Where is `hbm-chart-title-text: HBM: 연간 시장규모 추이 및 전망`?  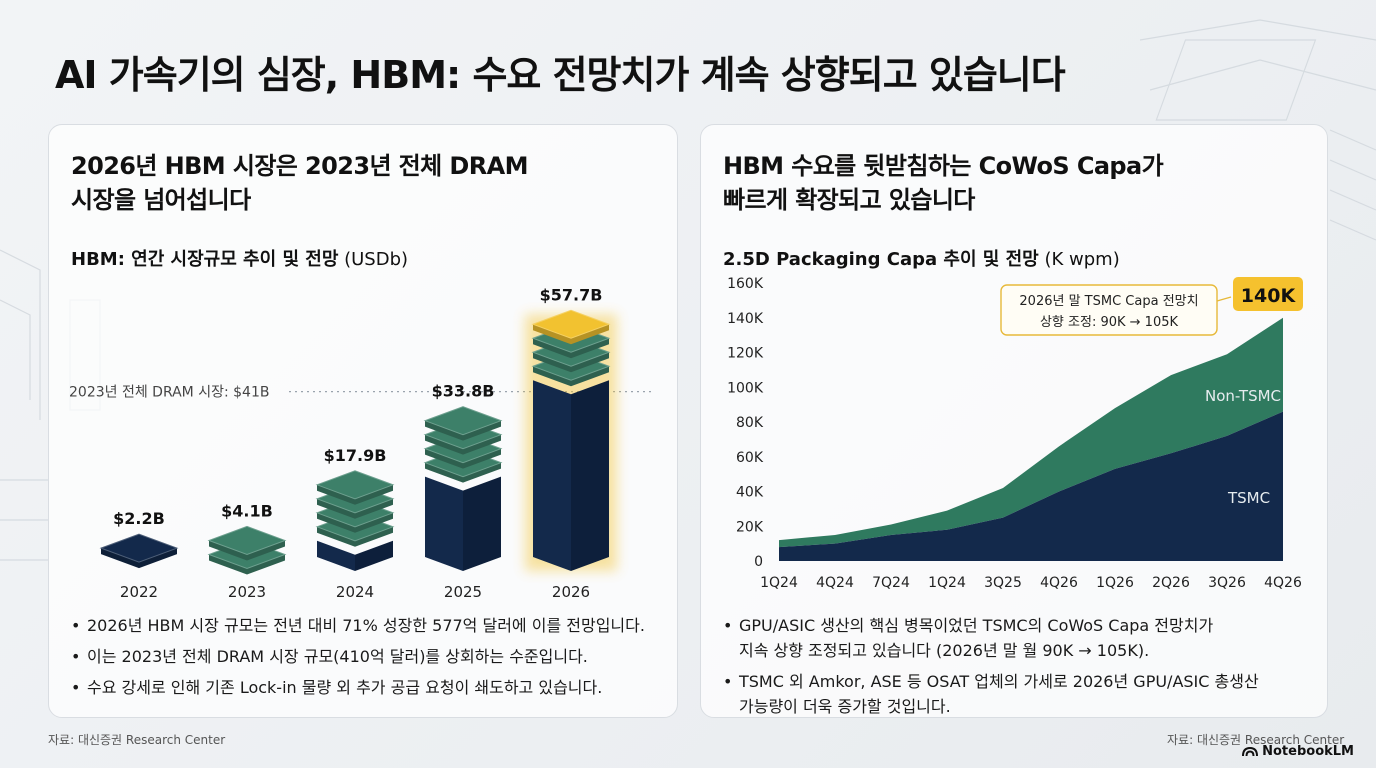 hbm-chart-title-text: HBM: 연간 시장규모 추이 및 전망 is located at coordinates (205, 259).